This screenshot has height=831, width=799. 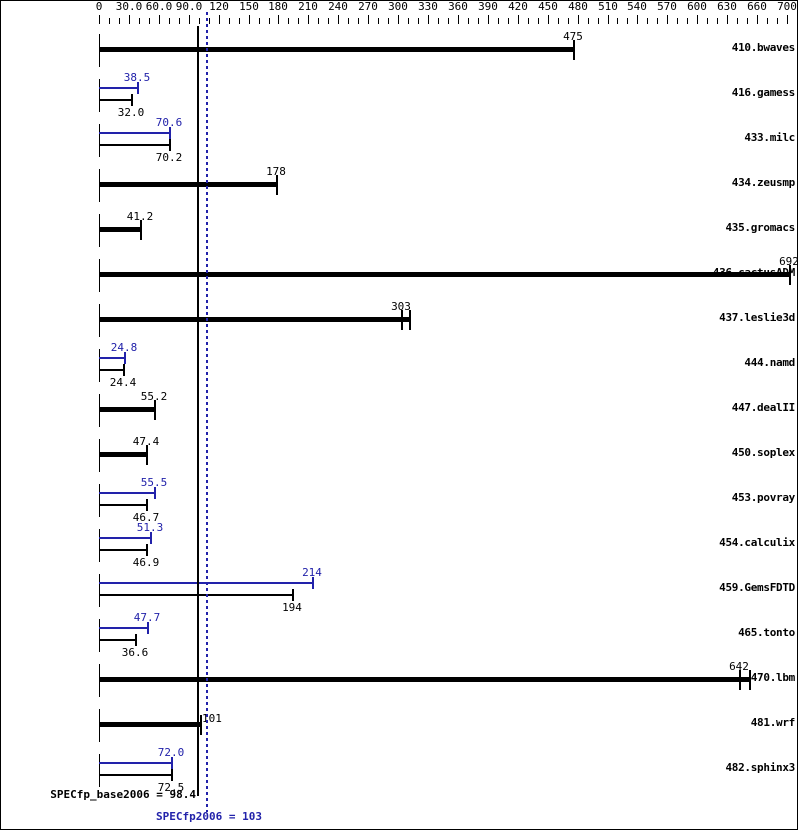 I want to click on benchmark-value-combined: 47.4, so click(x=146, y=441).